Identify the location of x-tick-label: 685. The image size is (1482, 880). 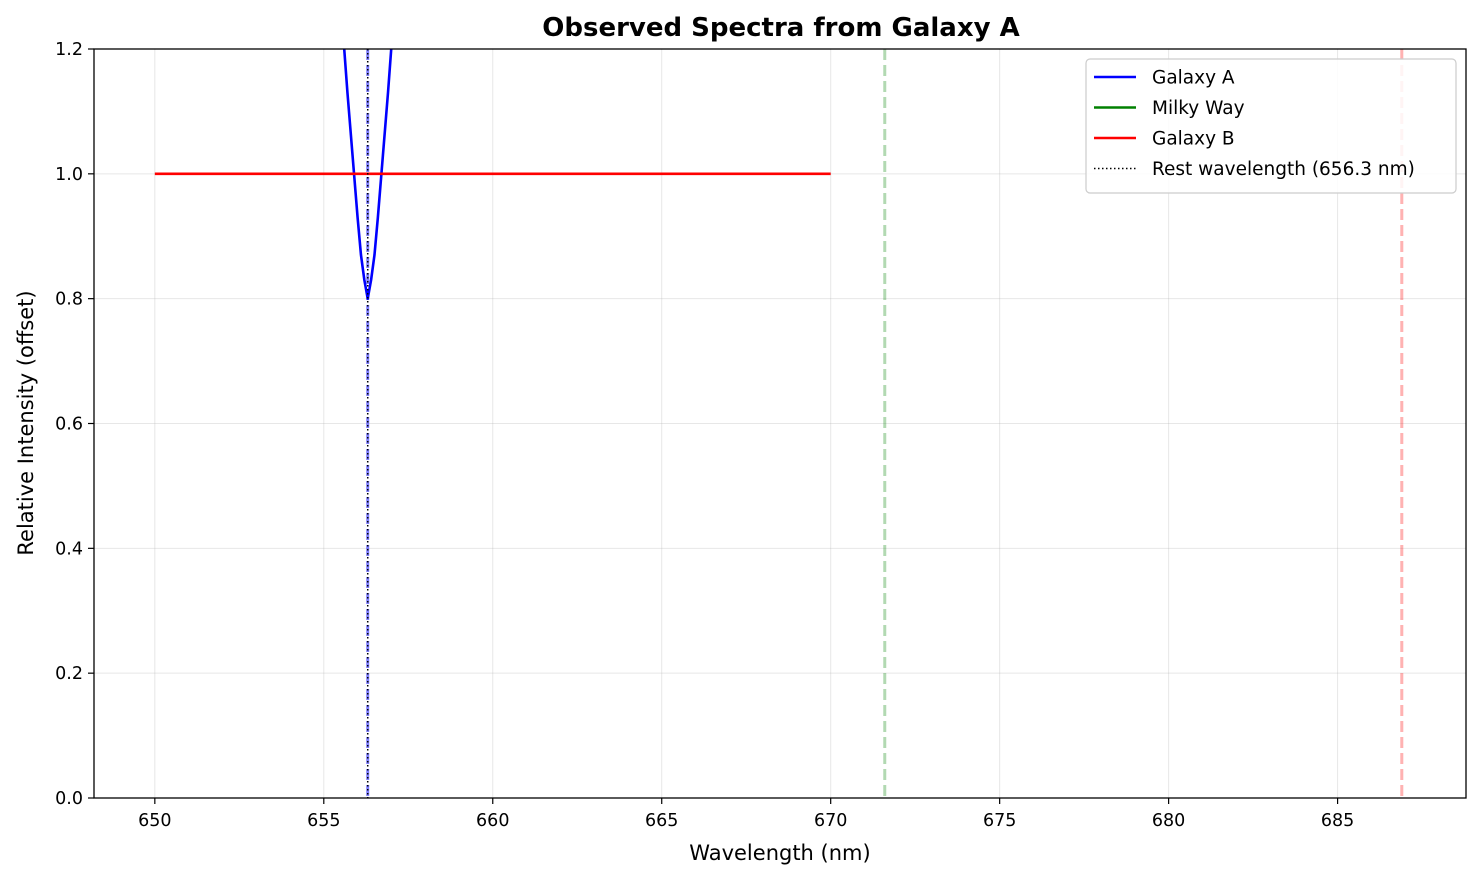
(1337, 821).